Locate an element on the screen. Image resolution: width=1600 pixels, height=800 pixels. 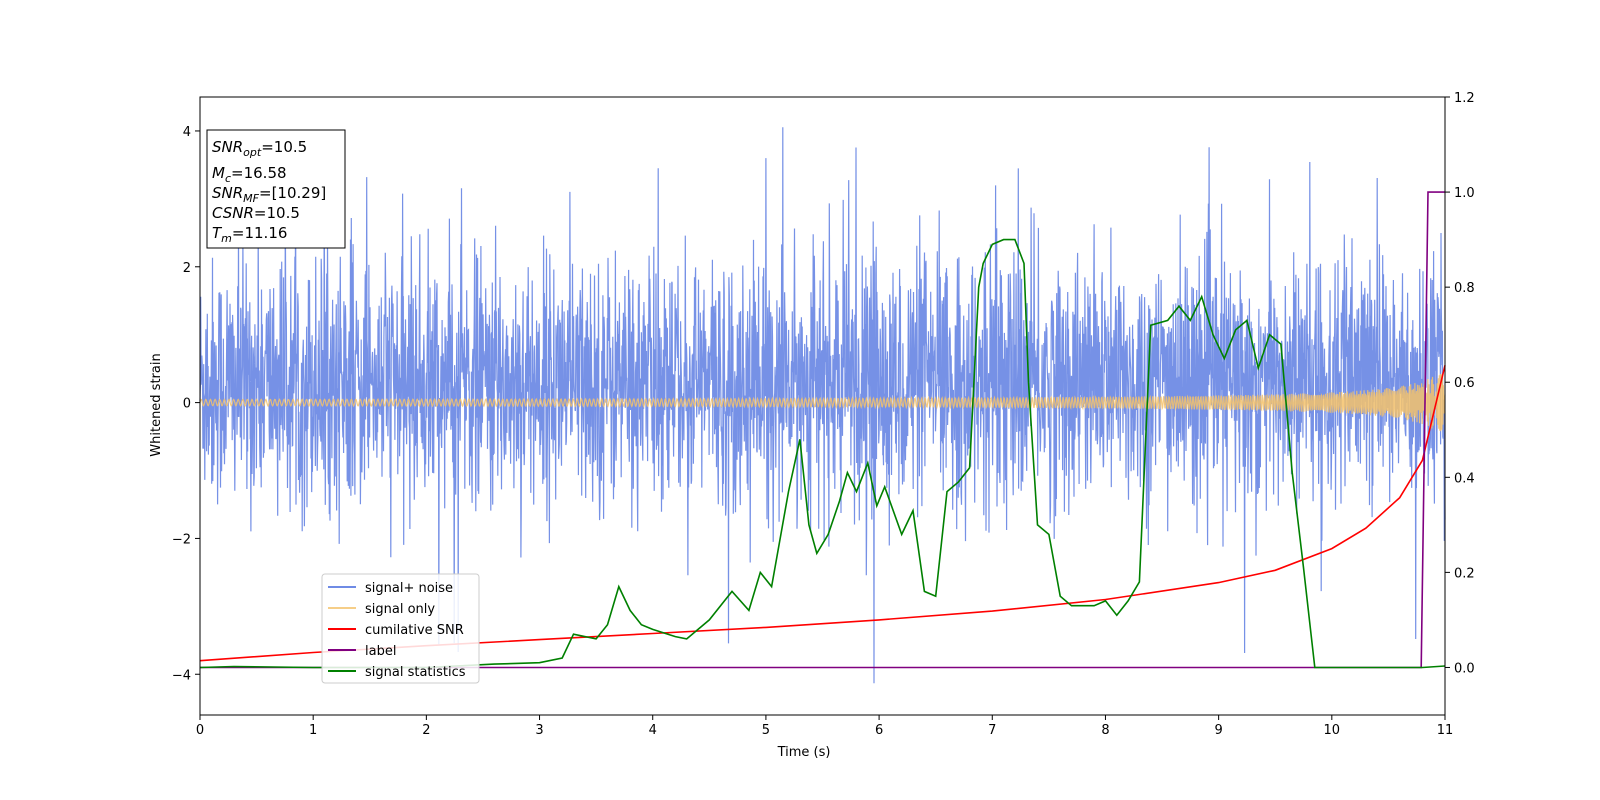
legend-label: cumilative SNR is located at coordinates (414, 630).